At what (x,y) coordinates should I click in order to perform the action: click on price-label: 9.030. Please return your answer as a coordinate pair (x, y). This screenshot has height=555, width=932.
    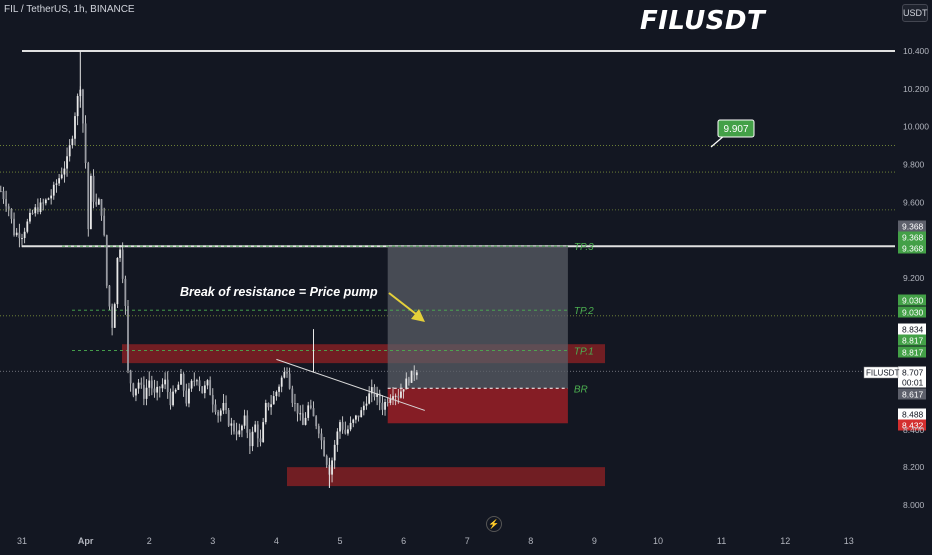
    Looking at the image, I should click on (913, 313).